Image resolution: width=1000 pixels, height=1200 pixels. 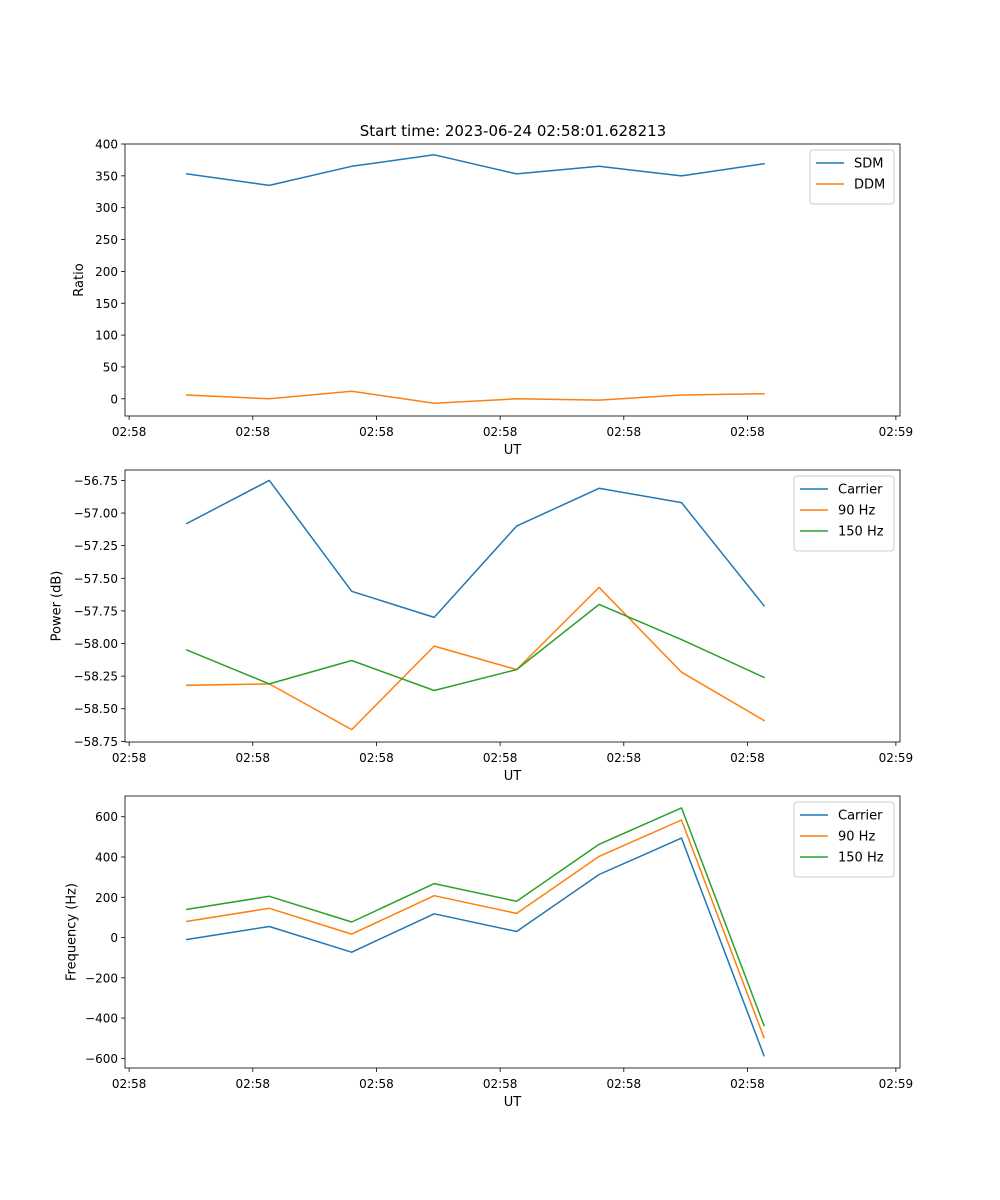 I want to click on frequency-series-line-90-hz, so click(x=475, y=929).